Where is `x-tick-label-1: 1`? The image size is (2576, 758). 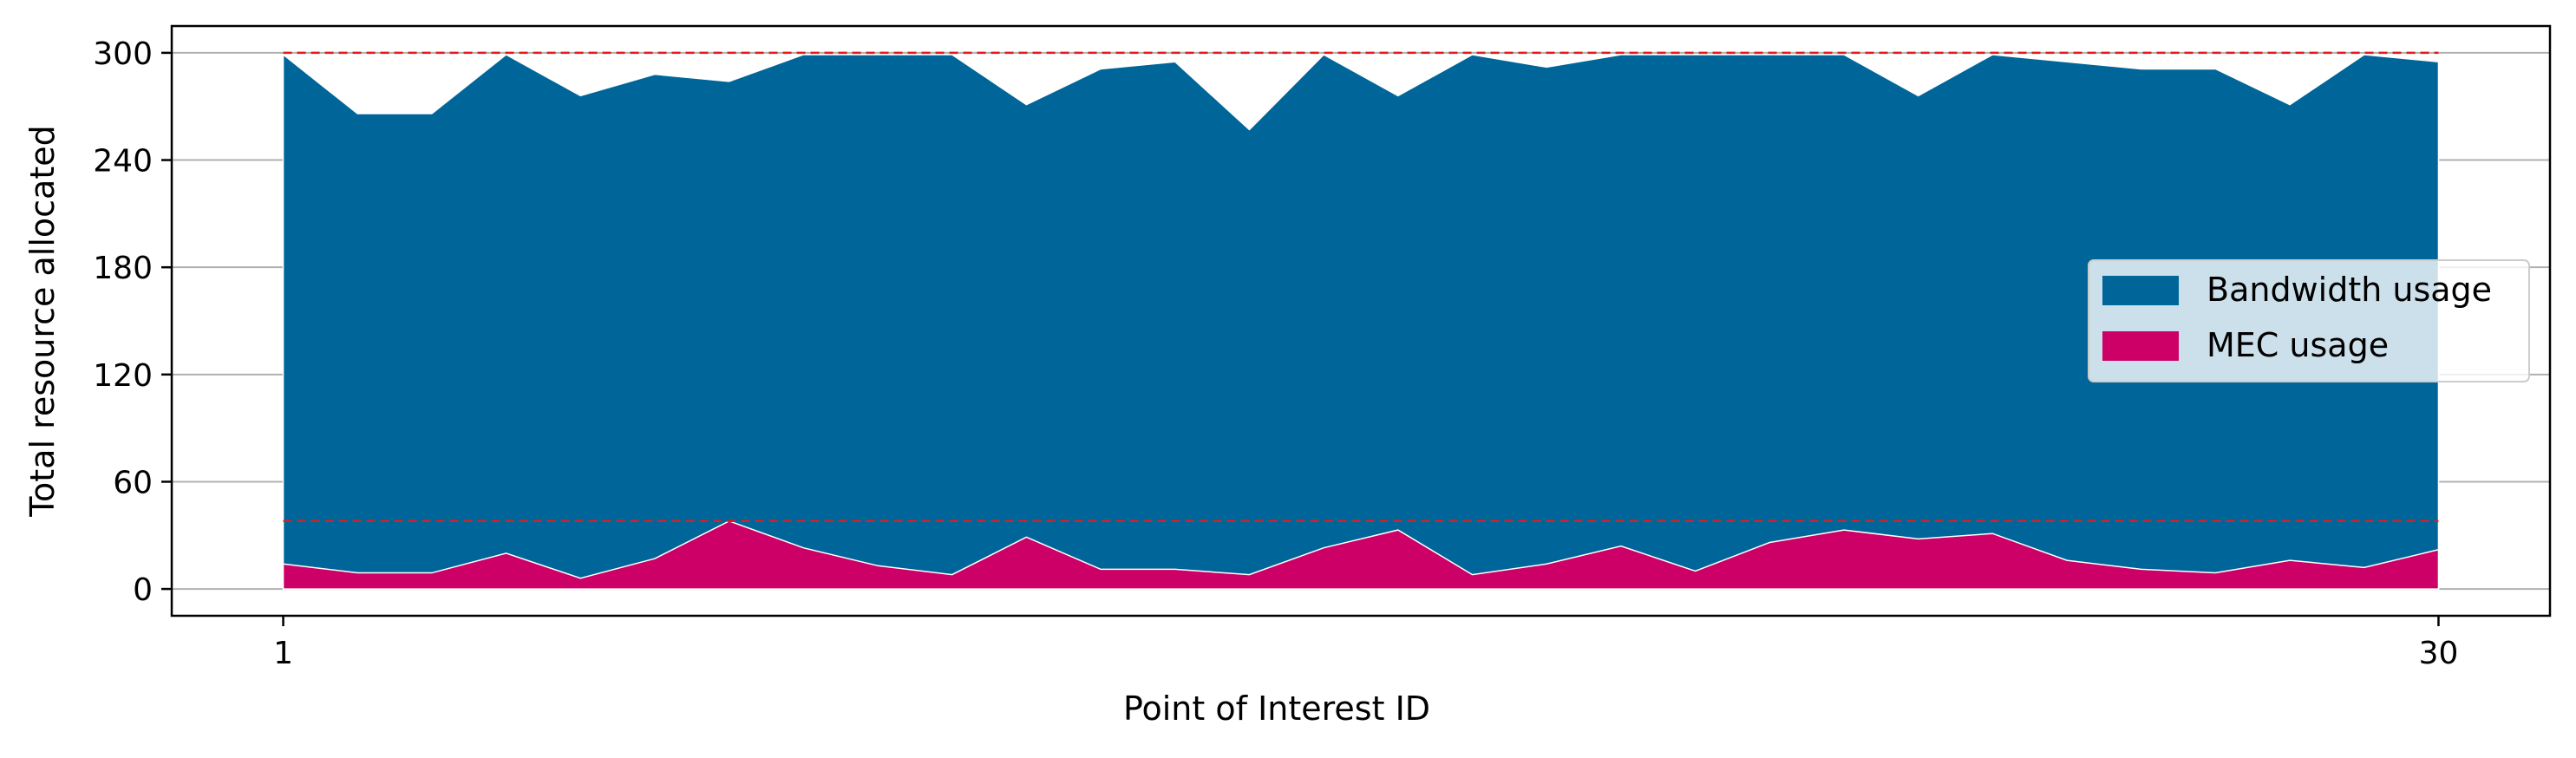 x-tick-label-1: 1 is located at coordinates (283, 653).